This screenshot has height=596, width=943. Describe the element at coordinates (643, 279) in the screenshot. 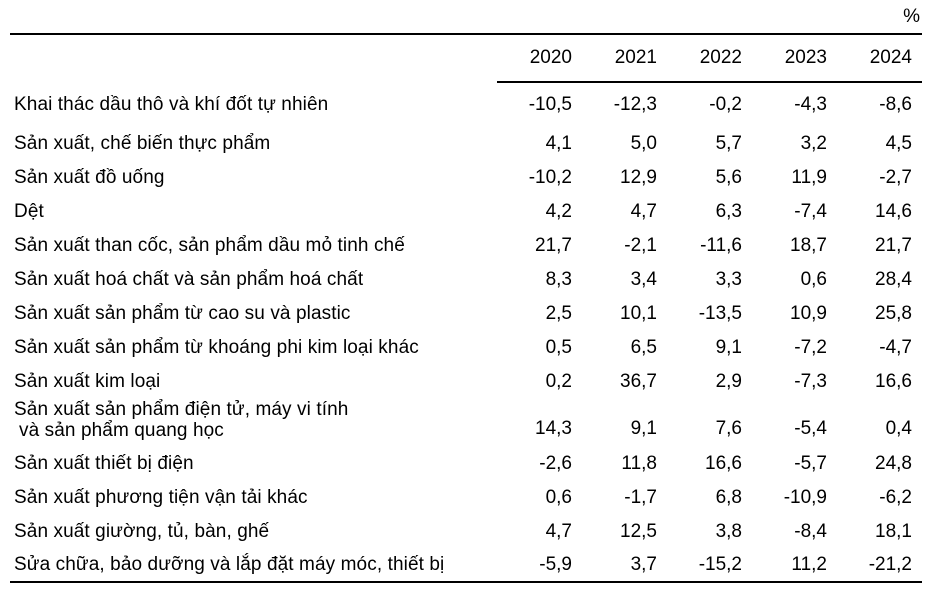

I see `value-cell: 3,4` at that location.